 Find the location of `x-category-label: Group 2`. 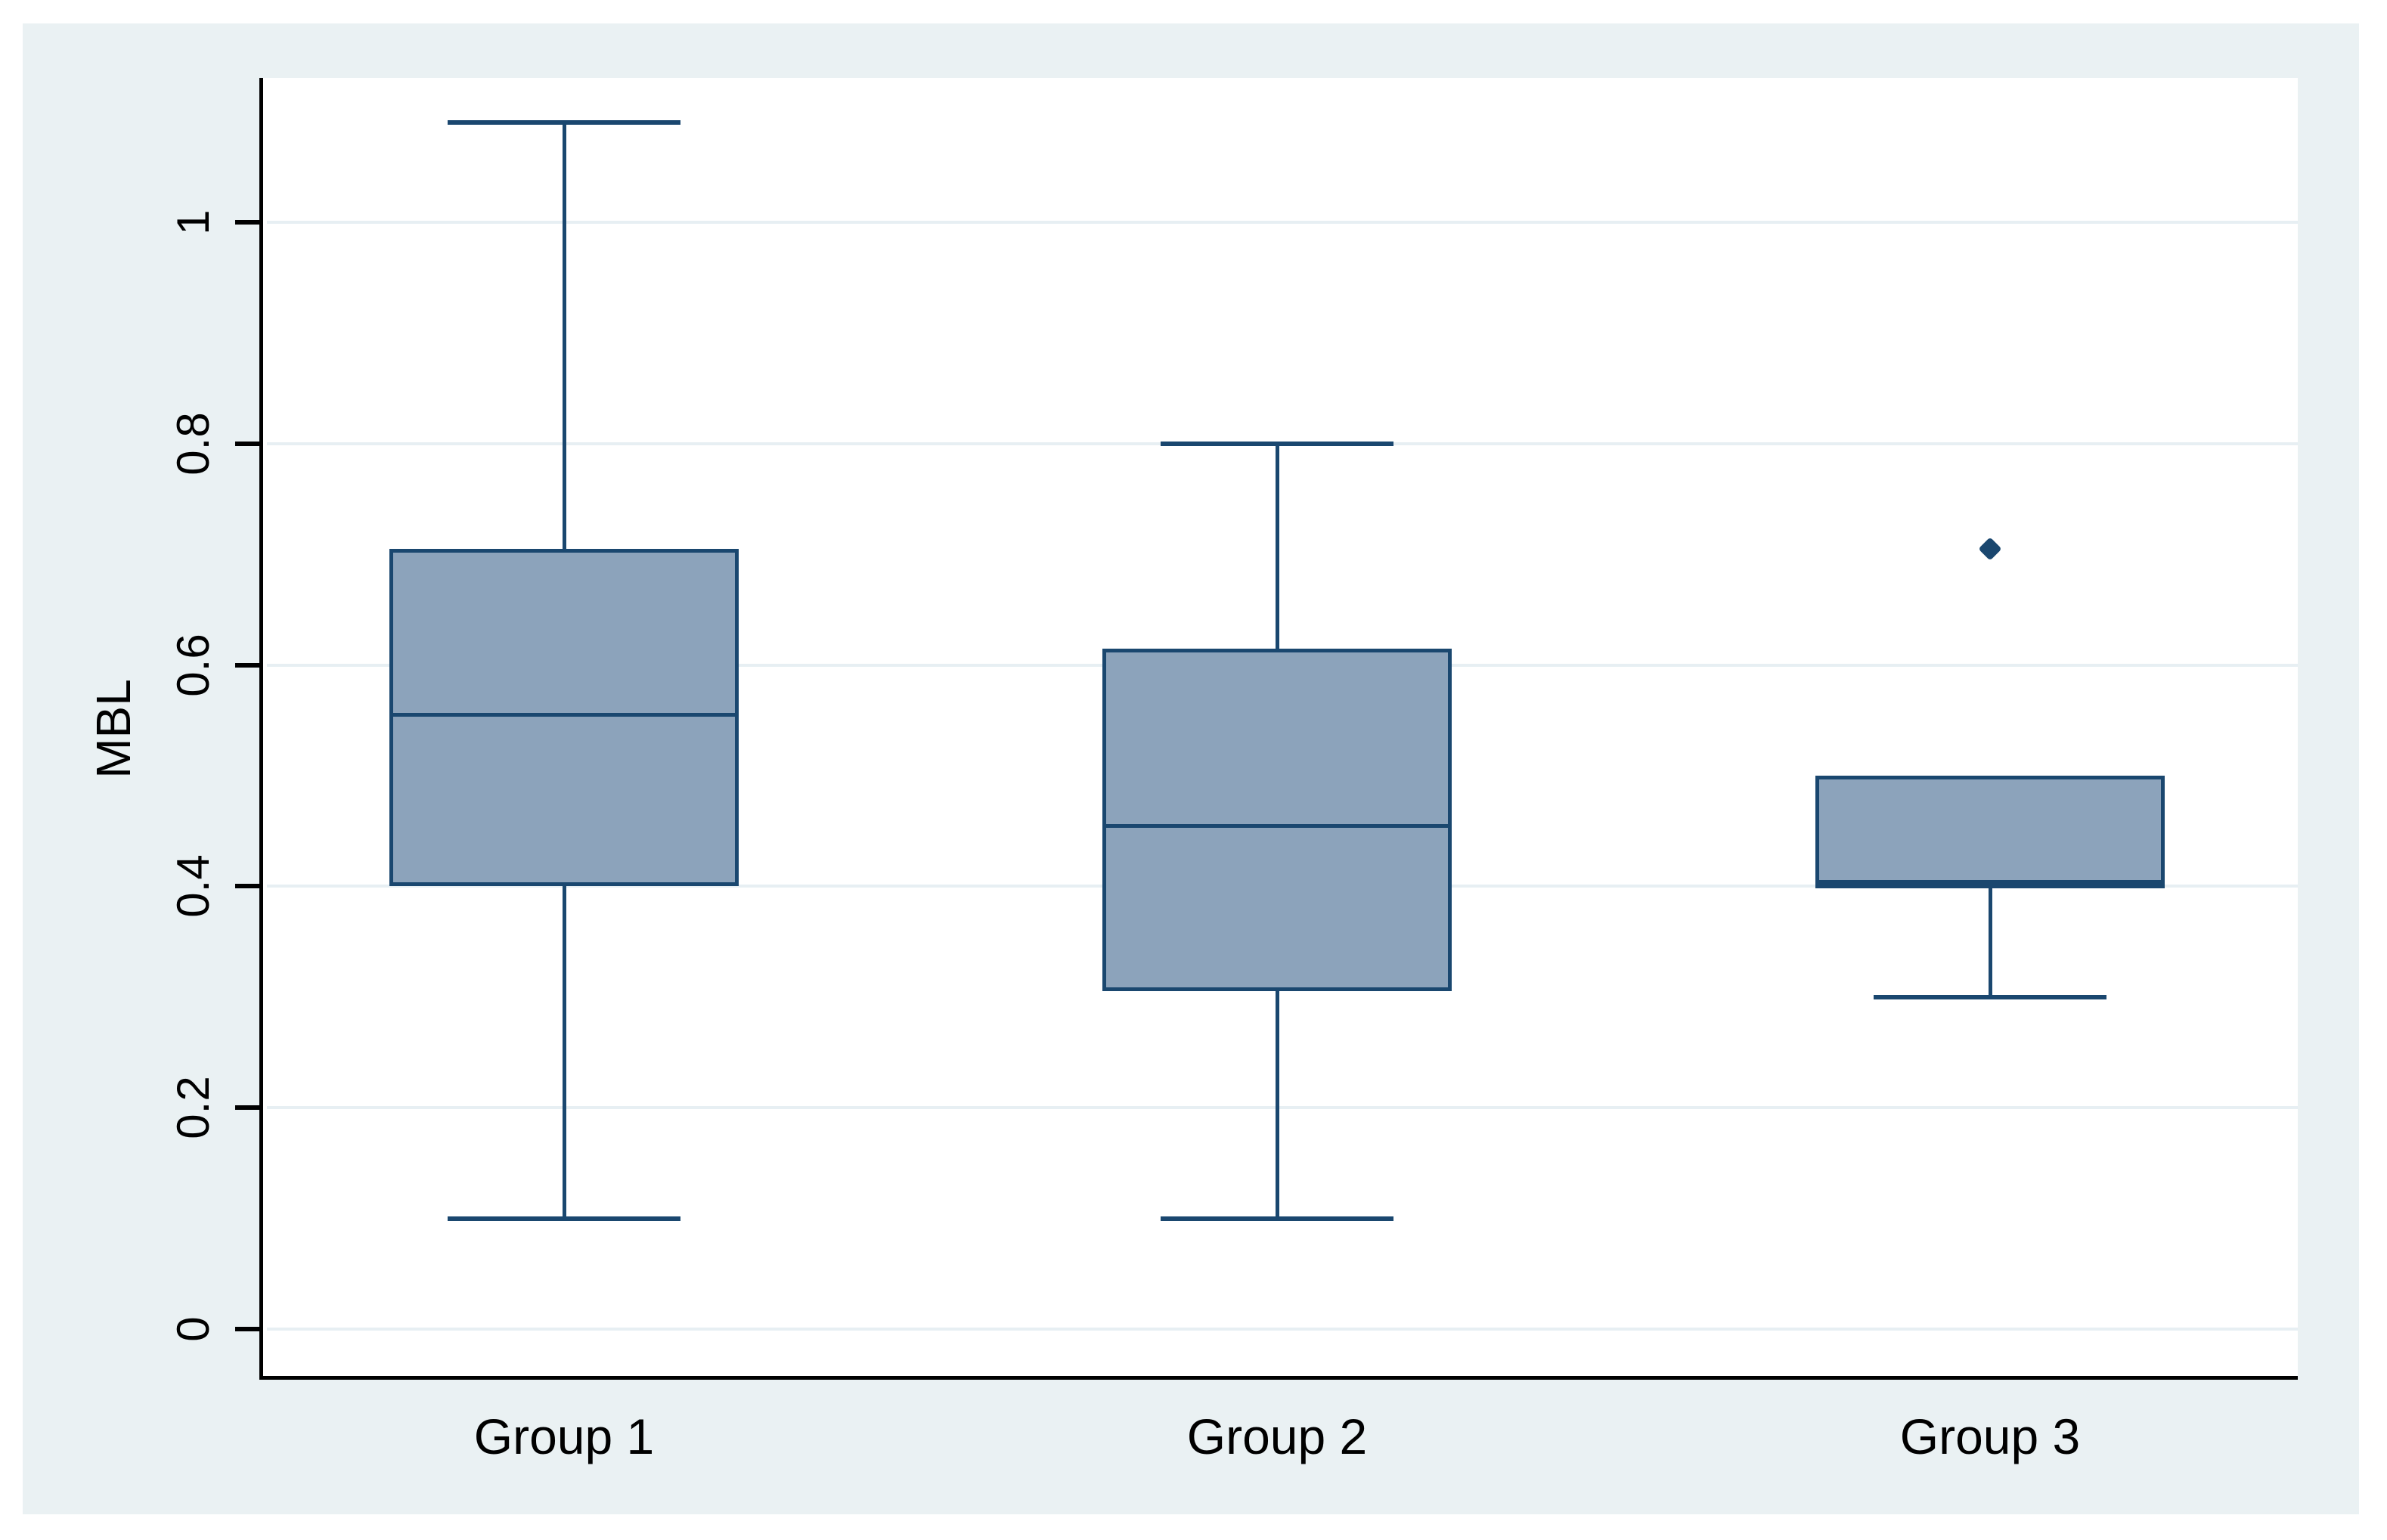

x-category-label: Group 2 is located at coordinates (1277, 1436).